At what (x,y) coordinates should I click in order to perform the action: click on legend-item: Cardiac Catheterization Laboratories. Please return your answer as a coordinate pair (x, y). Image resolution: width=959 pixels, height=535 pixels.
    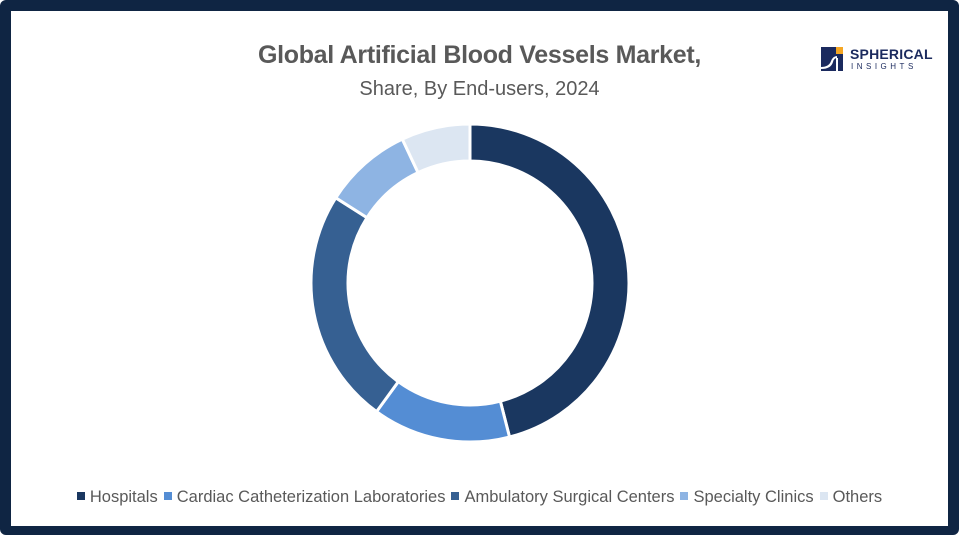
    Looking at the image, I should click on (304, 497).